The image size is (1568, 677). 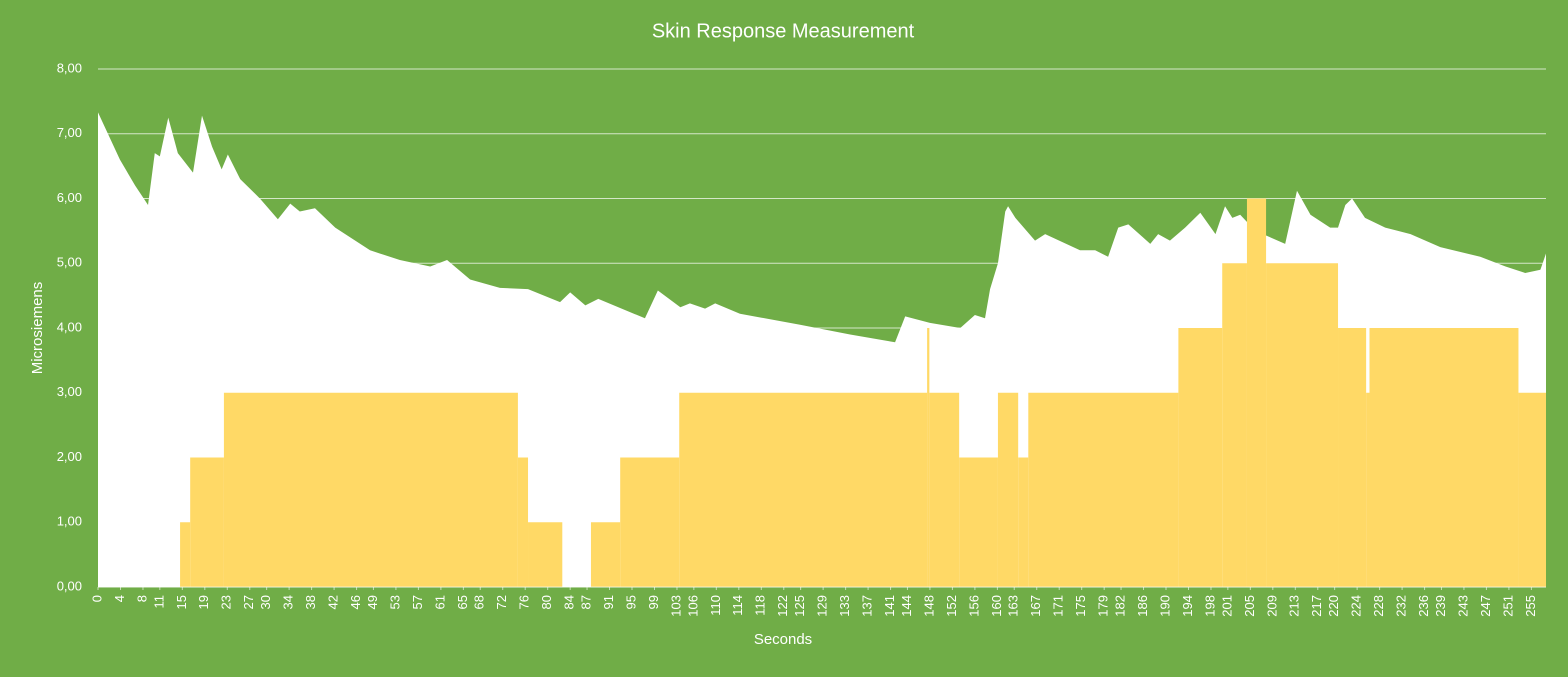 I want to click on x-tick-label: 198, so click(x=1209, y=606).